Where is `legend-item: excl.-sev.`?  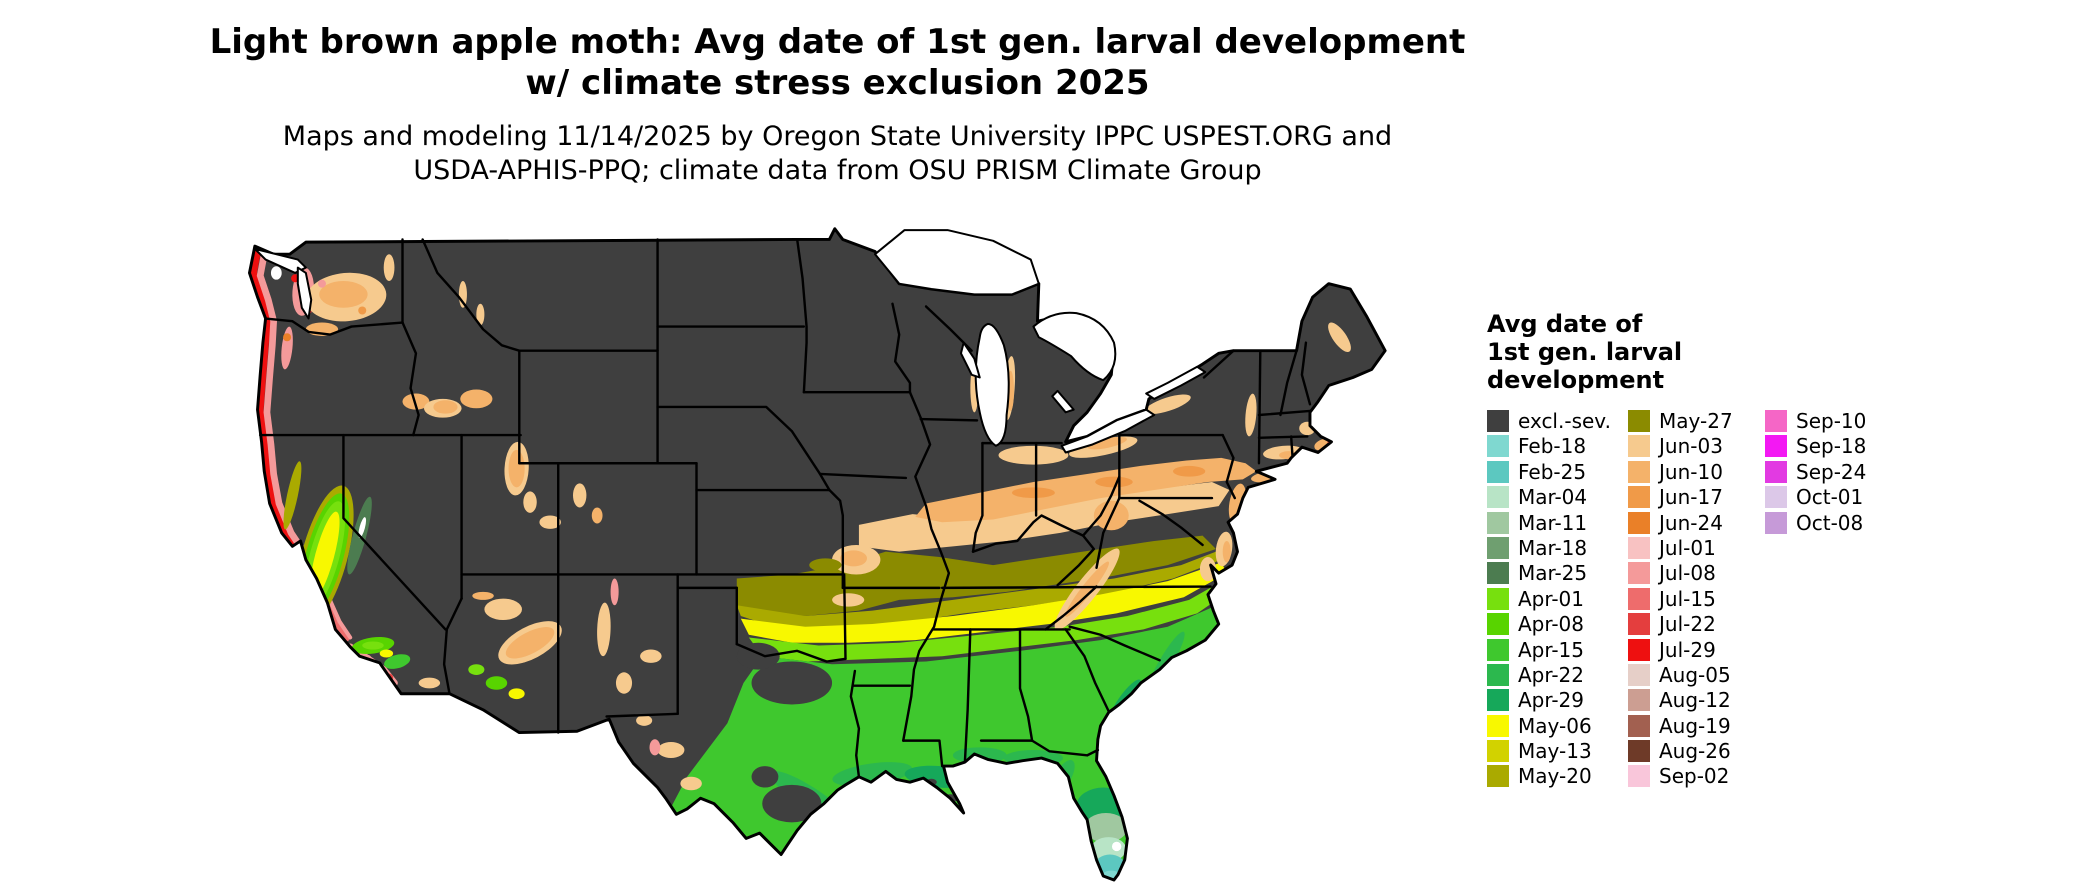 legend-item: excl.-sev. is located at coordinates (1557, 421).